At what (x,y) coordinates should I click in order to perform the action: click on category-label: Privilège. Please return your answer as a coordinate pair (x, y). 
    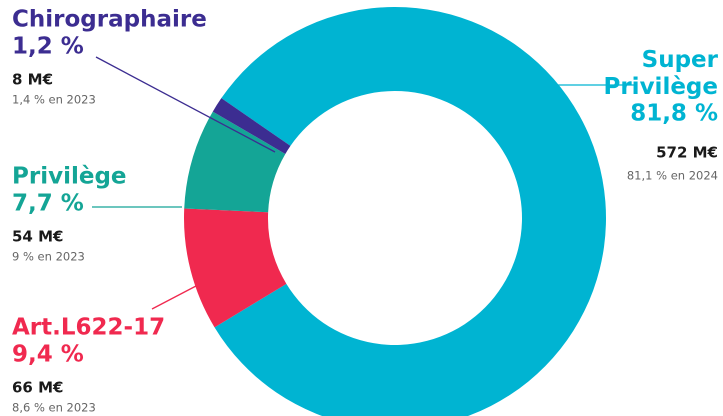
    Looking at the image, I should click on (69, 177).